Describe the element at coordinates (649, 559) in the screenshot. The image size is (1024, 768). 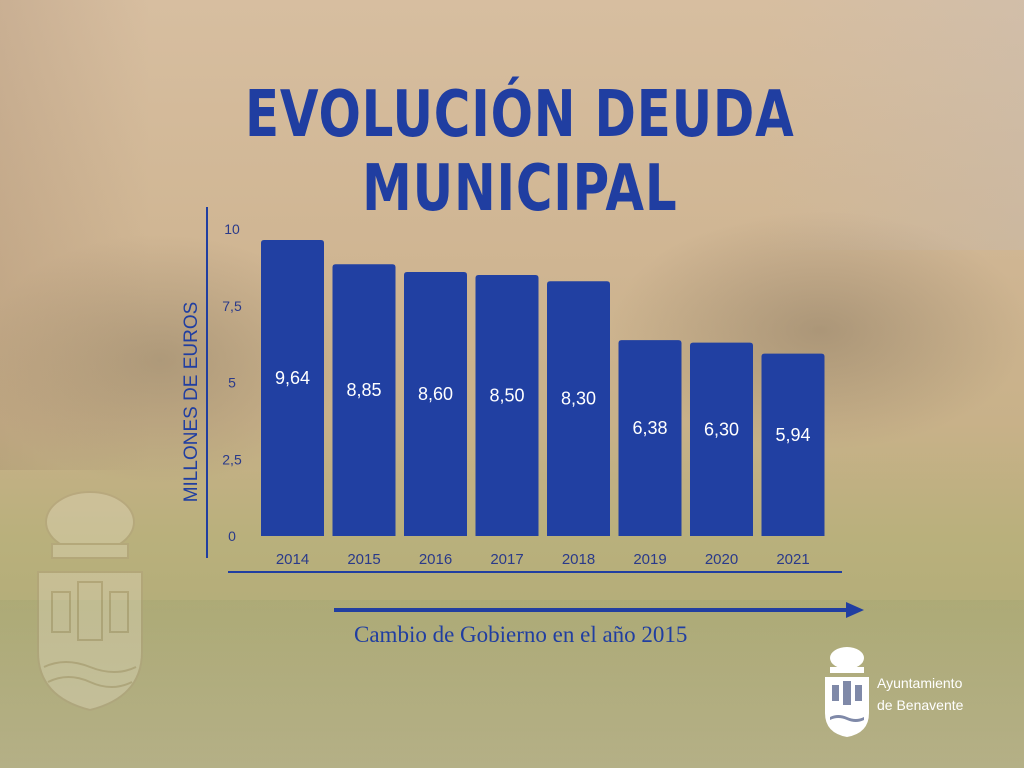
I see `x-tick-label: 2019` at that location.